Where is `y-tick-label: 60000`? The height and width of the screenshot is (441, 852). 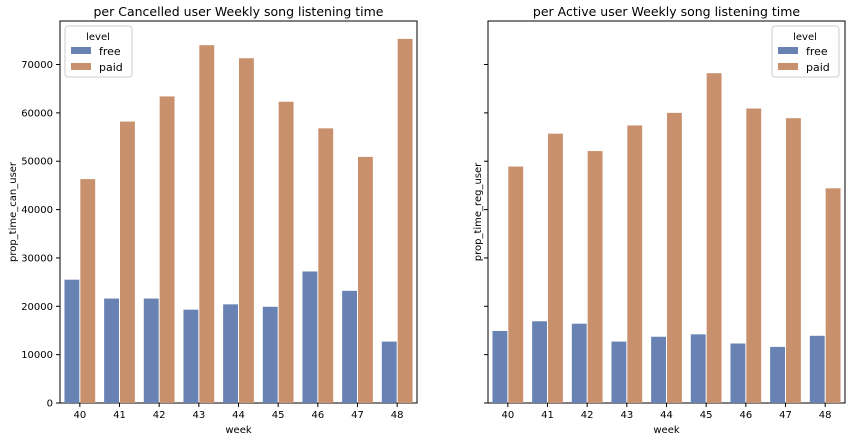
y-tick-label: 60000 is located at coordinates (37, 113).